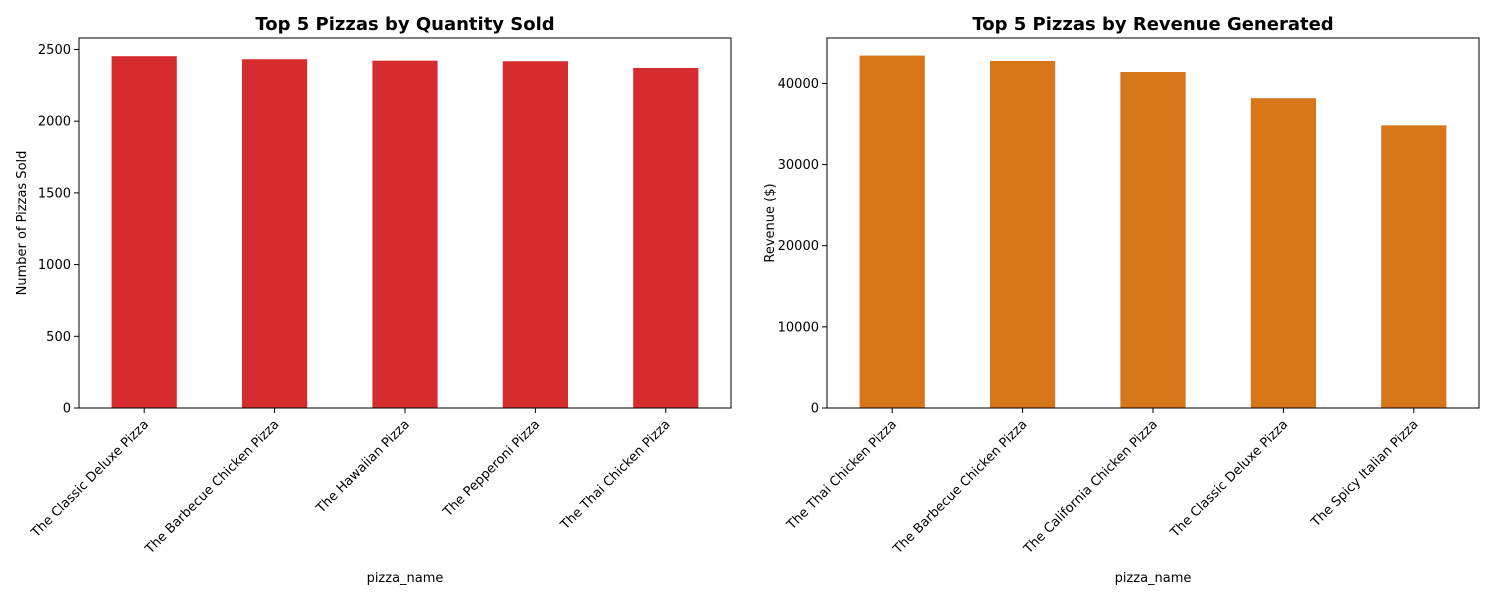 The image size is (1500, 600). Describe the element at coordinates (1152, 24) in the screenshot. I see `chart-title: Top 5 Pizzas by Revenue Generated` at that location.